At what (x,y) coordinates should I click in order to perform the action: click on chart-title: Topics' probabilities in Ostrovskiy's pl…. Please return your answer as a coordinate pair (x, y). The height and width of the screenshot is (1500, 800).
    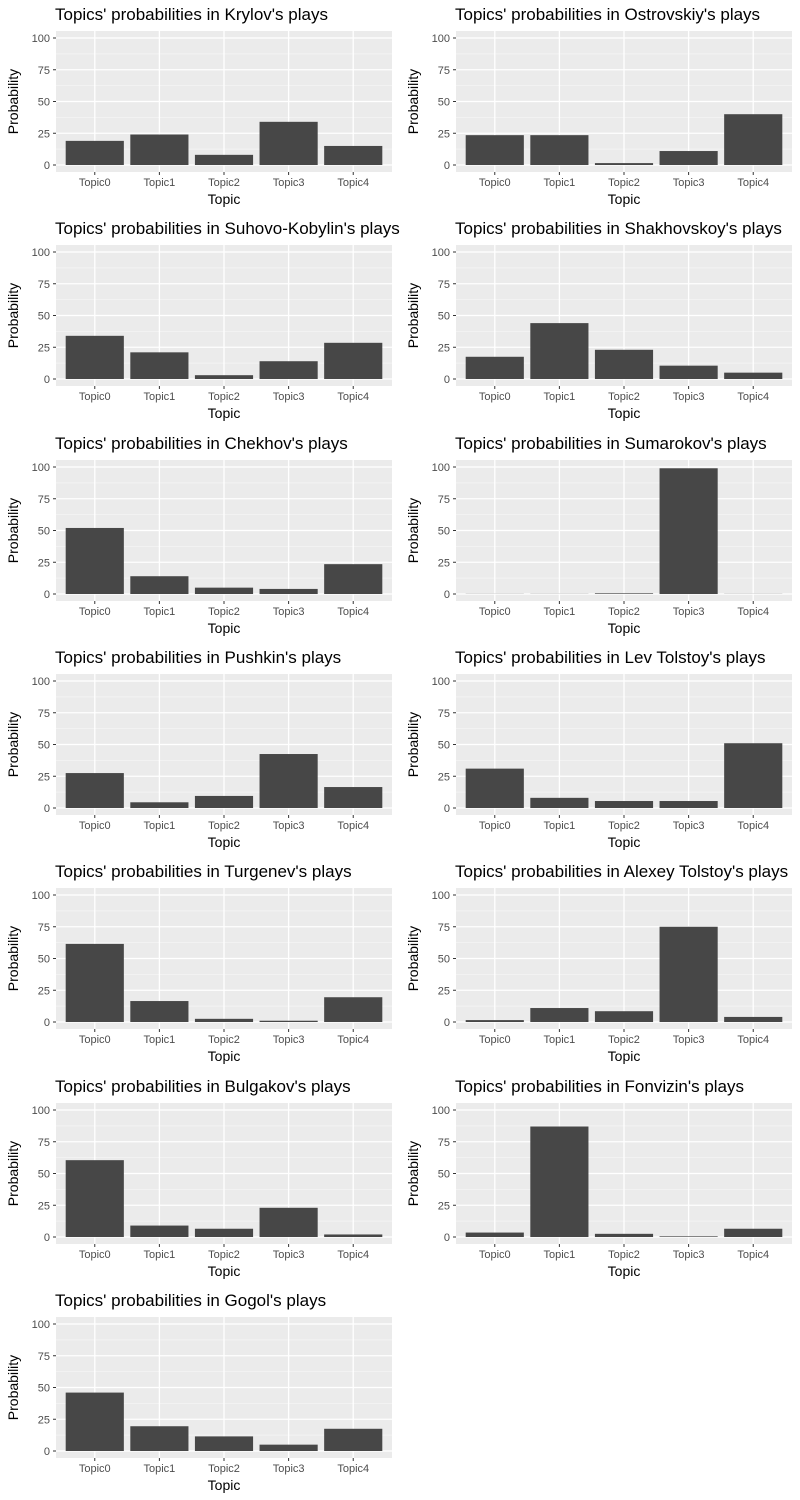
    Looking at the image, I should click on (607, 14).